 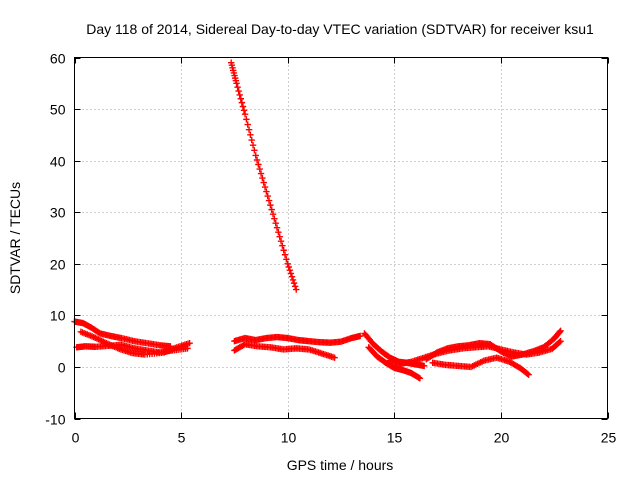 I want to click on y-tick-label: 10, so click(x=58, y=316).